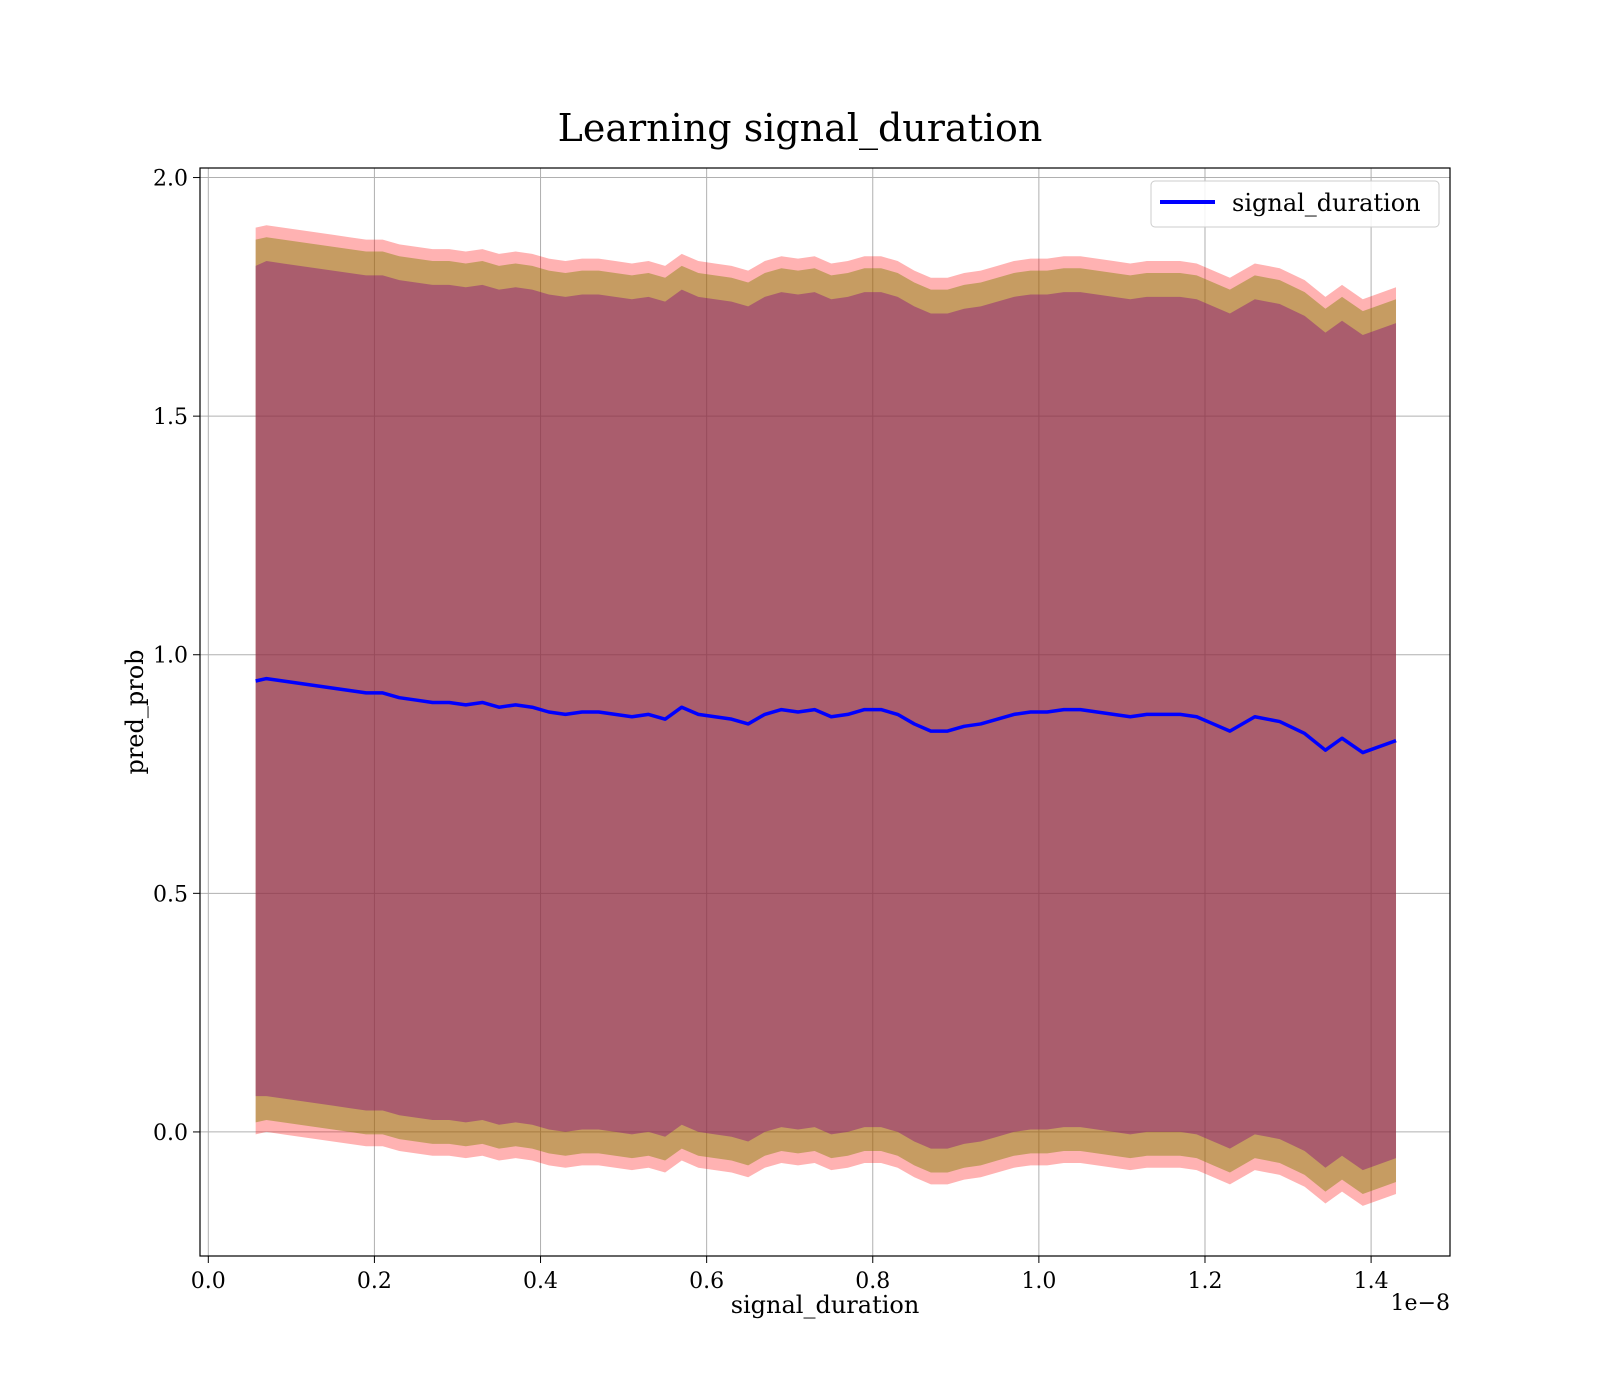 The height and width of the screenshot is (1400, 1600). I want to click on series-lines, so click(826, 715).